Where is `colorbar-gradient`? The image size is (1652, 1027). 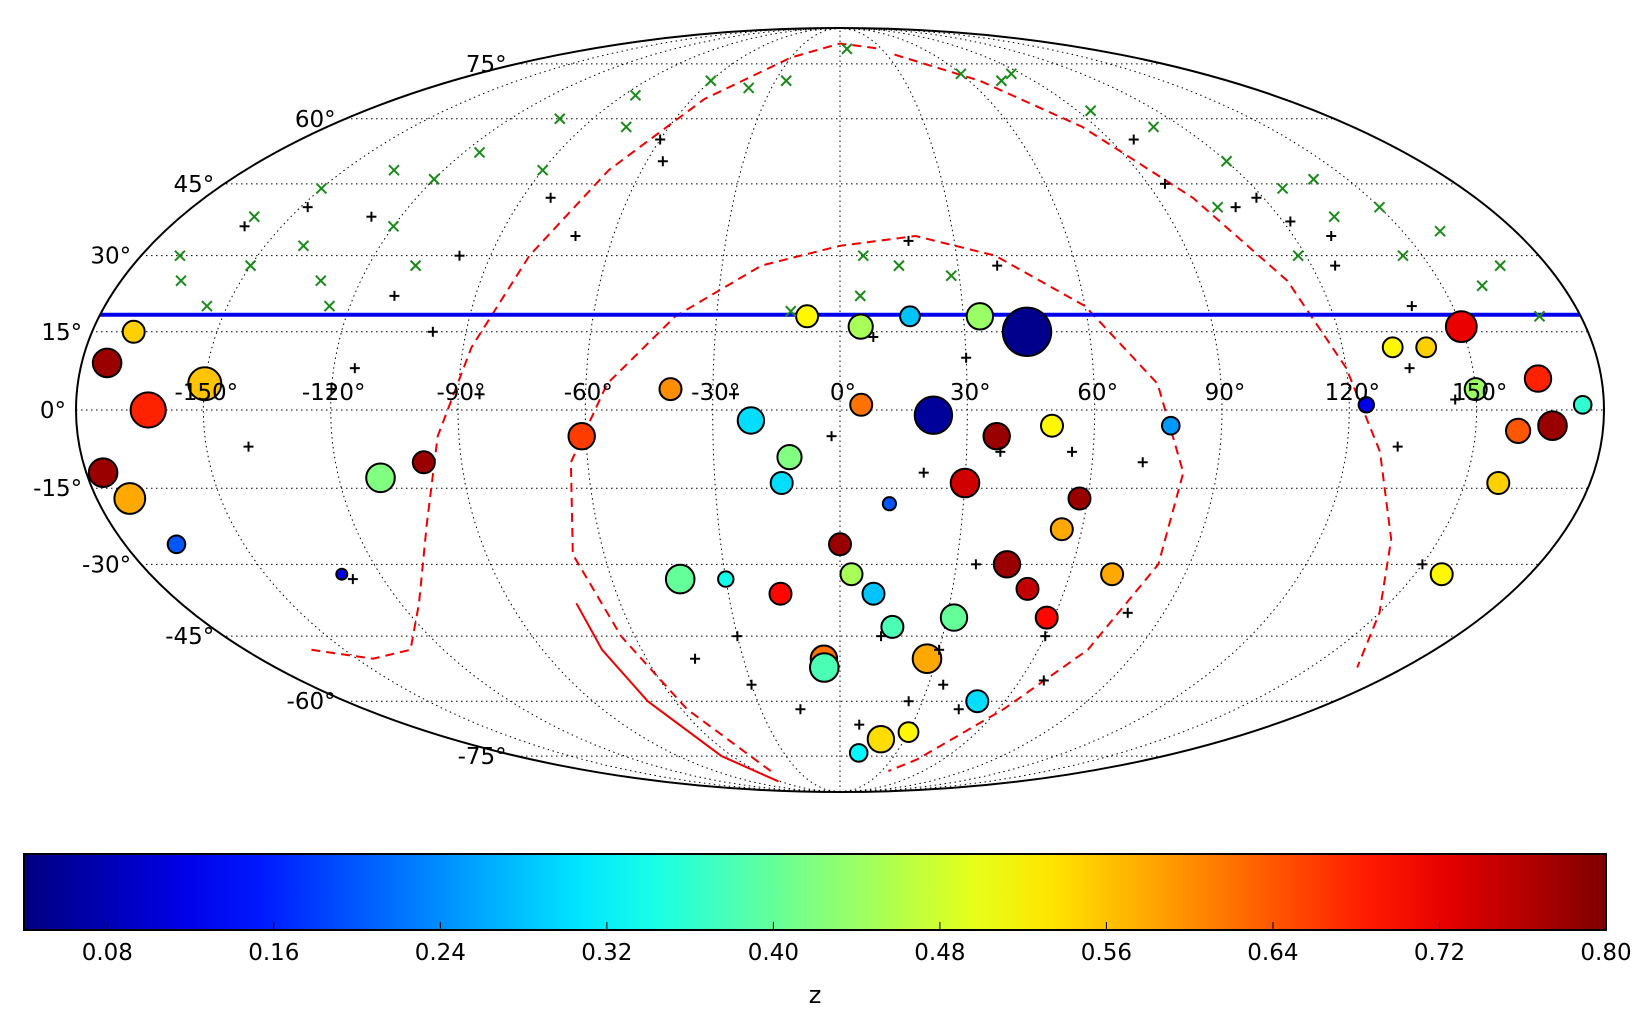 colorbar-gradient is located at coordinates (815, 892).